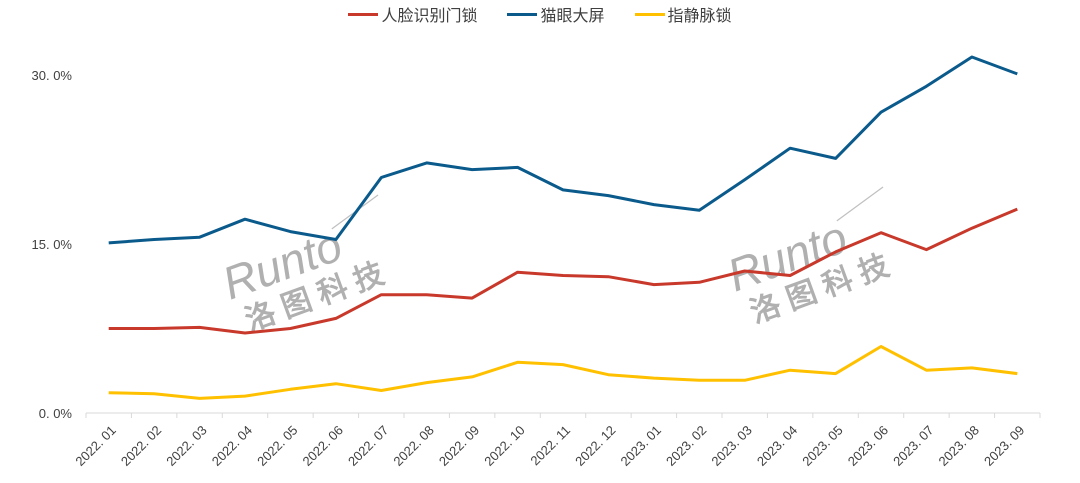 This screenshot has width=1080, height=483. Describe the element at coordinates (413, 446) in the screenshot. I see `x-tick-label: 2022. 08` at that location.